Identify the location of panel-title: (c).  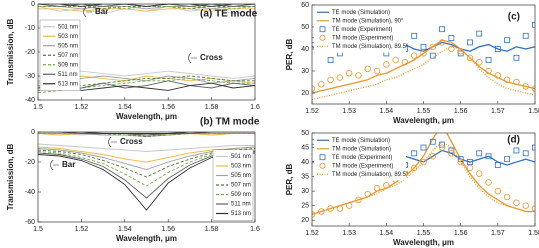
(514, 17).